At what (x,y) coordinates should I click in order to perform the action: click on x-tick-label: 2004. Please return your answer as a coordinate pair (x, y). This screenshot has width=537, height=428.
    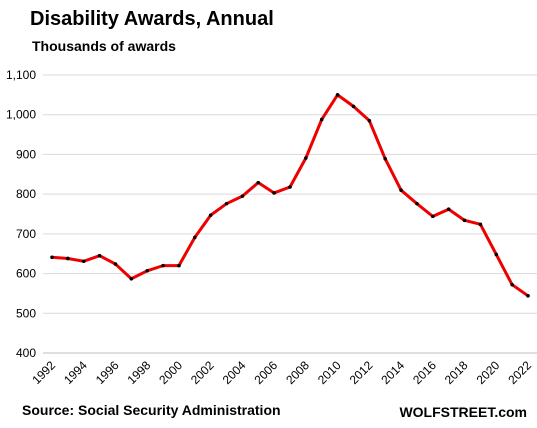
    Looking at the image, I should click on (234, 372).